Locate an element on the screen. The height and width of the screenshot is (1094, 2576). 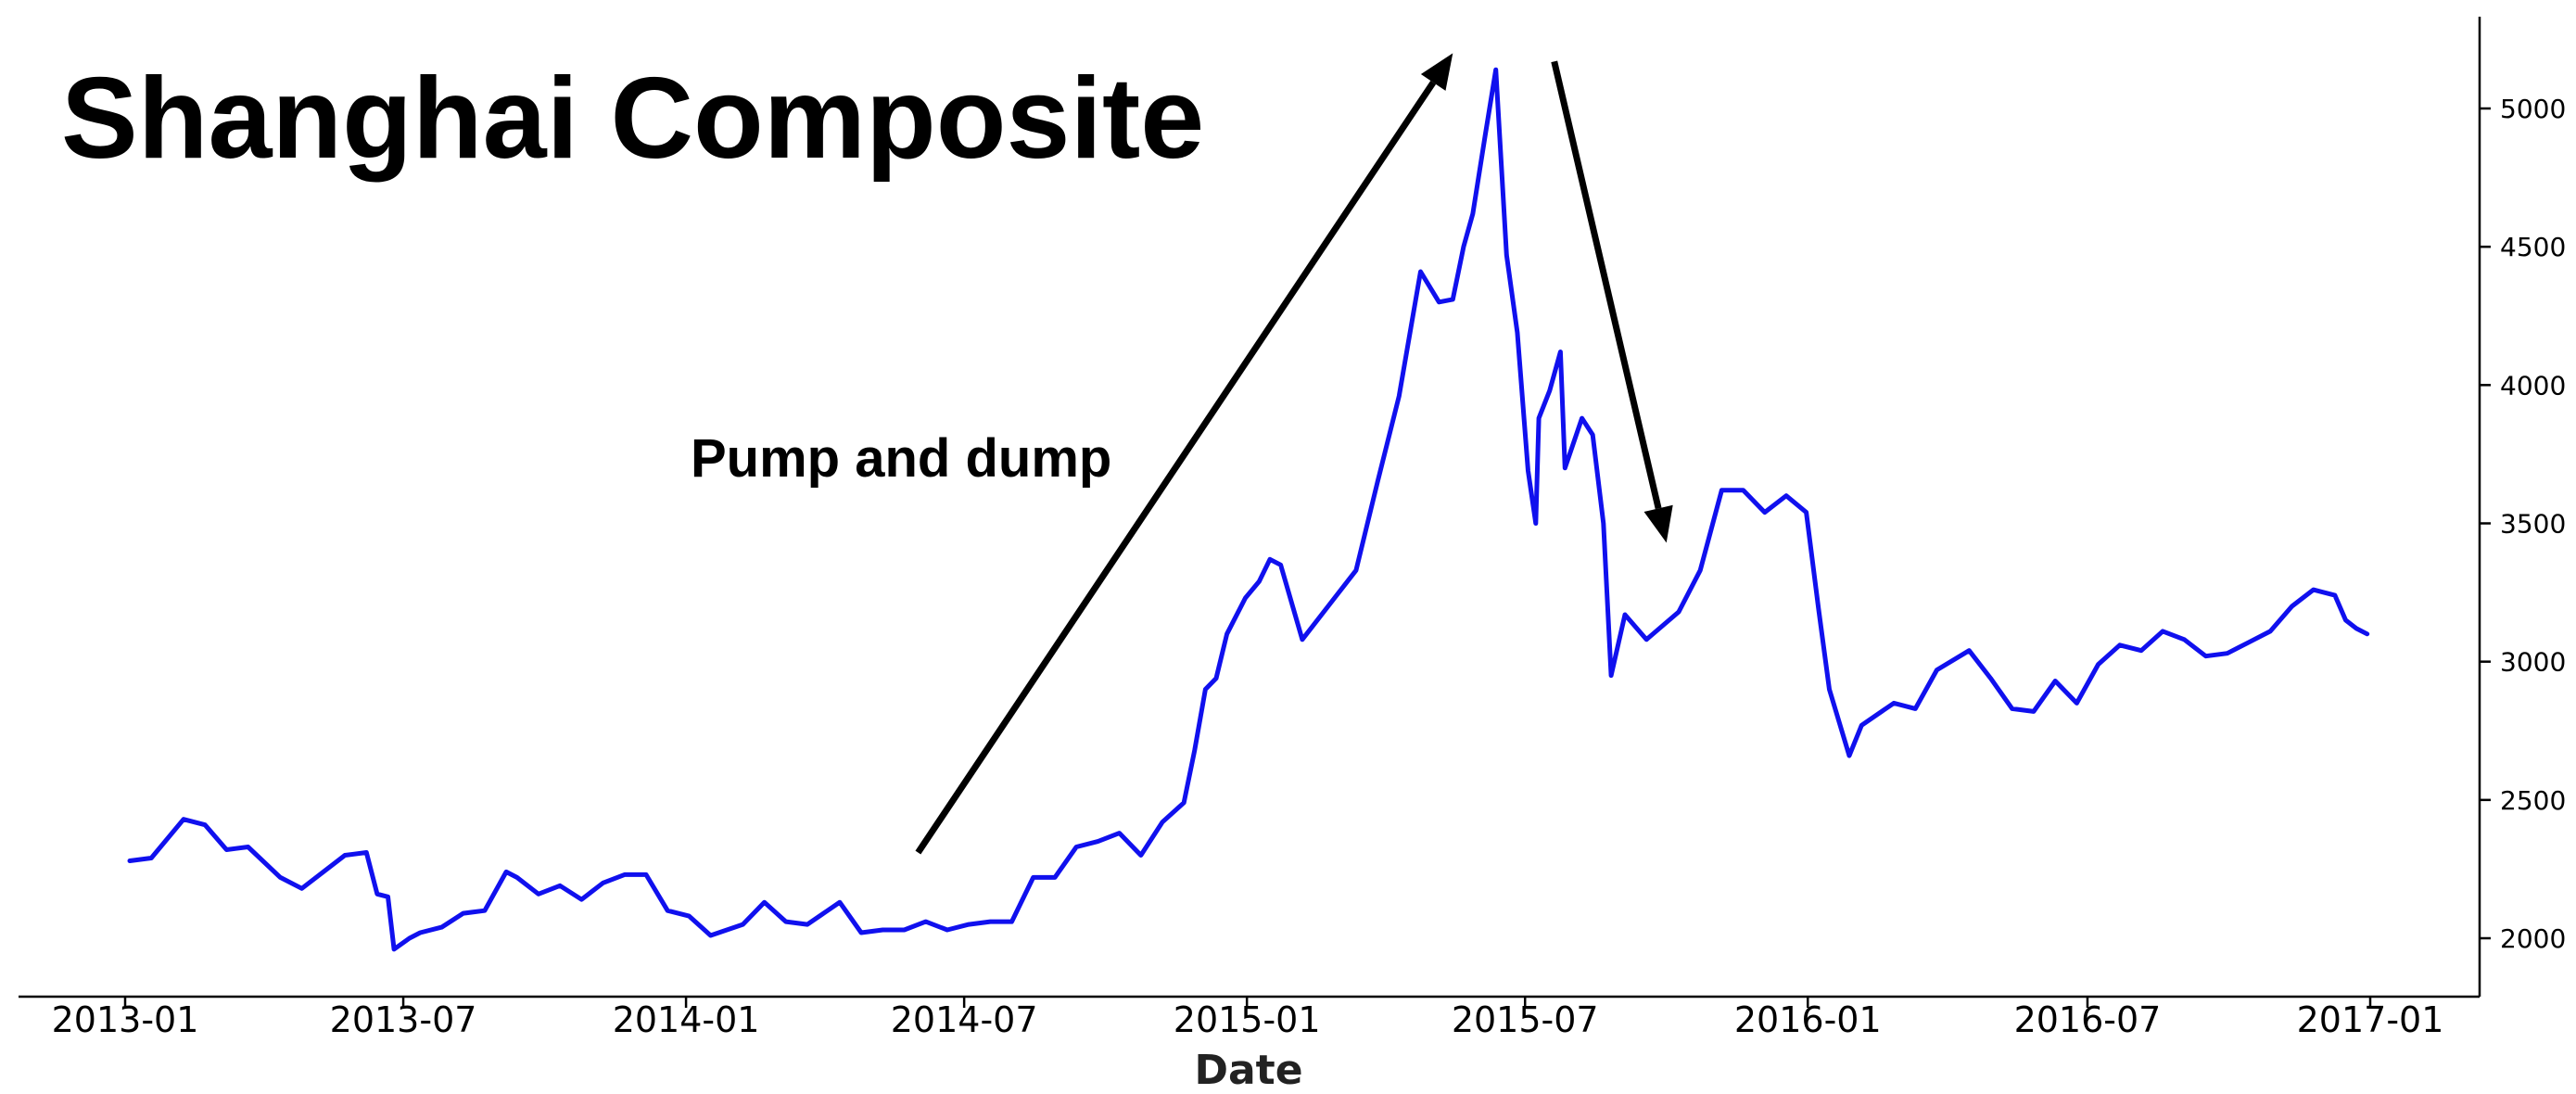
y-axis-ticks: 2000 2500 3000 3500 4000 4500 5000 is located at coordinates (2523, 524).